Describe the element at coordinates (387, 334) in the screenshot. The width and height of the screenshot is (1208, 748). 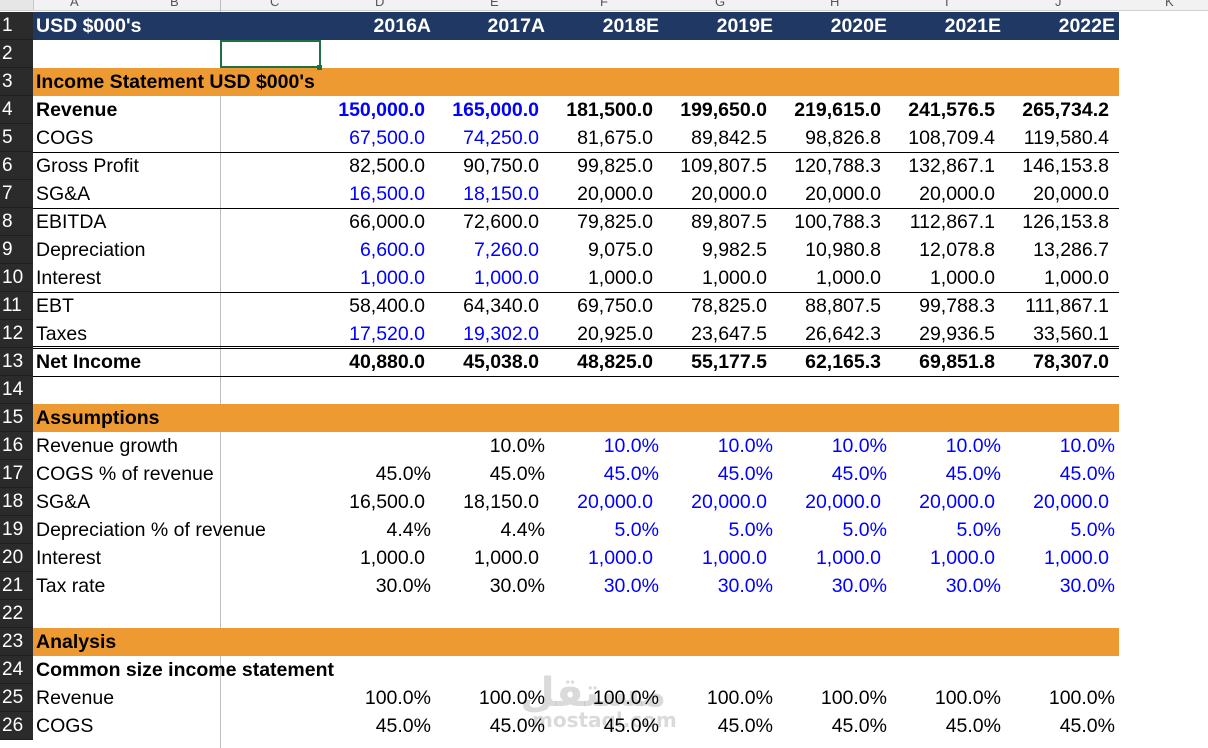
I see `value-cell: 17,520.0` at that location.